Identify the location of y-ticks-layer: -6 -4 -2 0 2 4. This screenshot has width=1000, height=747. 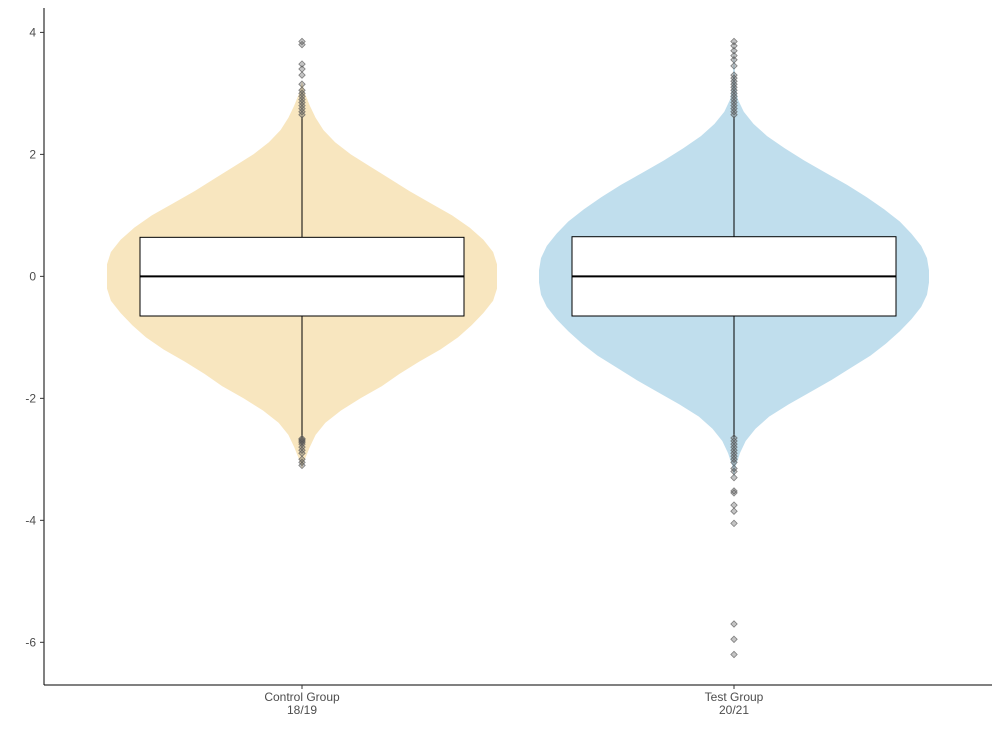
(34, 337).